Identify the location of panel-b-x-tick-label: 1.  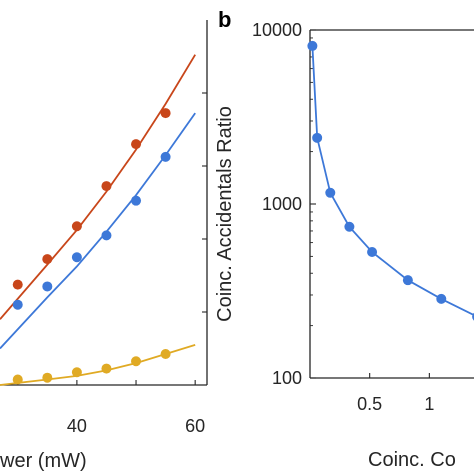
(429, 404).